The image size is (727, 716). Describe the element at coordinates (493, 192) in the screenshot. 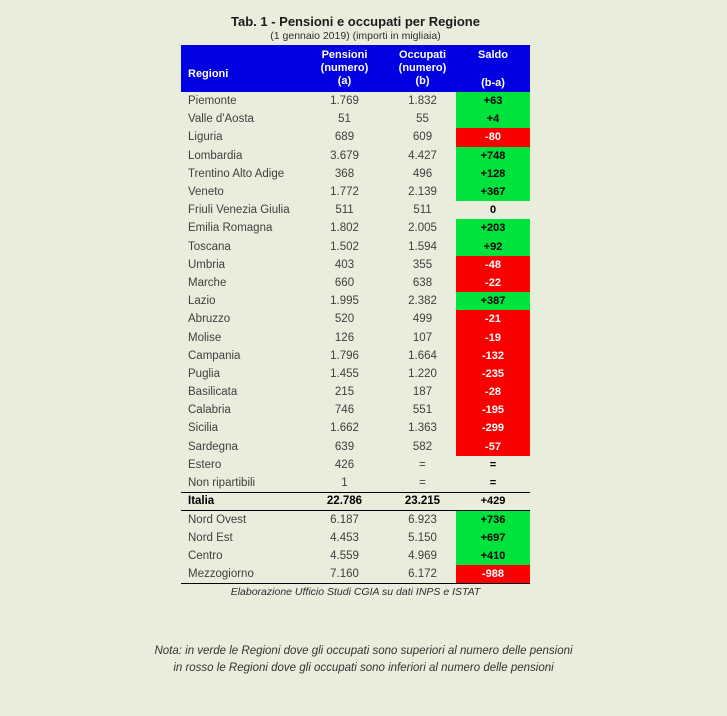

I see `saldo-value-cell: +367` at that location.